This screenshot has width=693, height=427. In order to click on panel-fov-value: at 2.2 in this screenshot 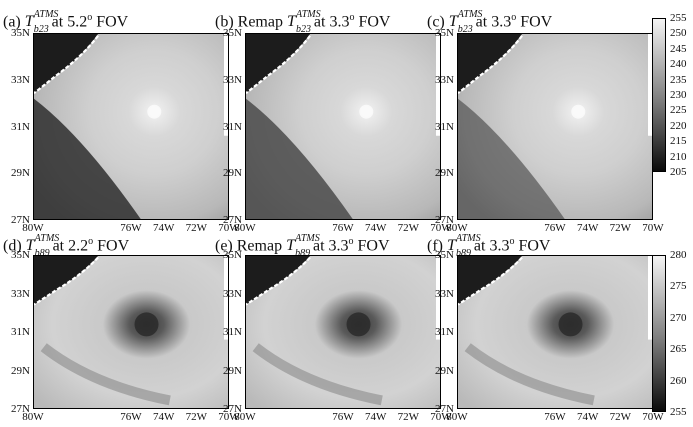, I will do `click(70, 246)`.